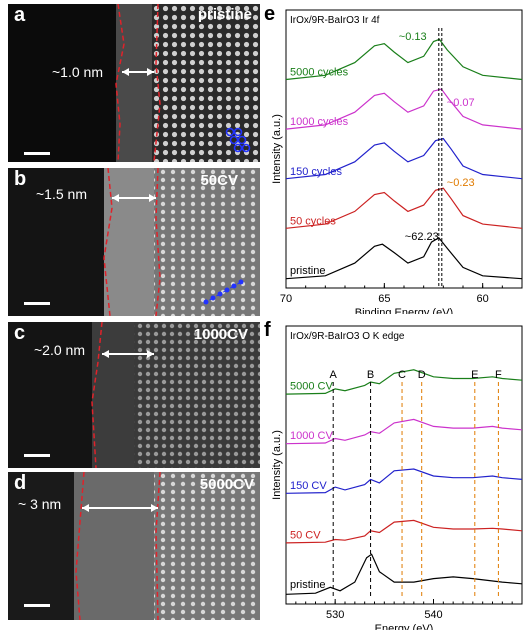  I want to click on panel-condition: 50CV, so click(219, 180).